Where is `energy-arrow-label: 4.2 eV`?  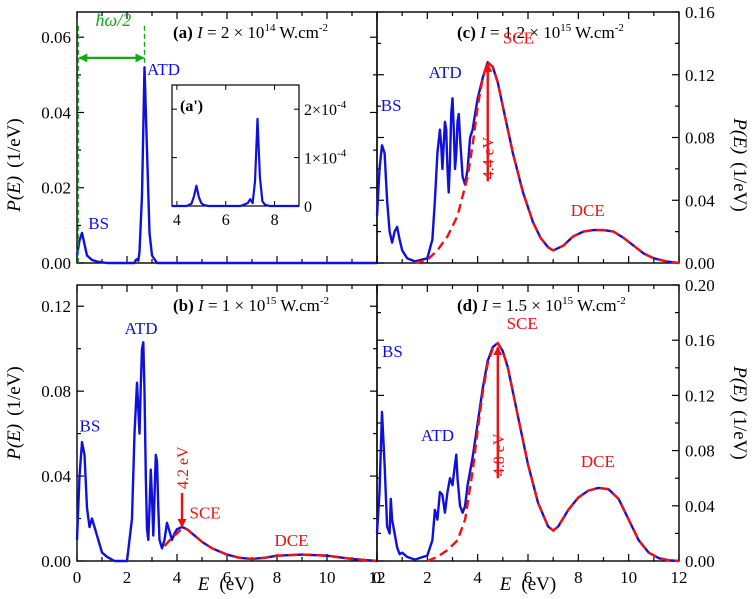
energy-arrow-label: 4.2 eV is located at coordinates (183, 467).